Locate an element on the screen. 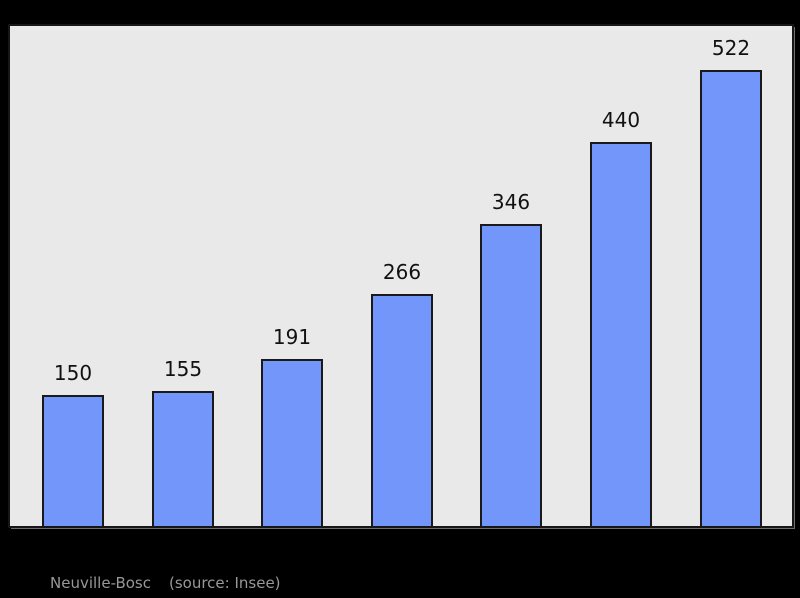 Image resolution: width=800 pixels, height=598 pixels. bar-value-label: 191 is located at coordinates (292, 337).